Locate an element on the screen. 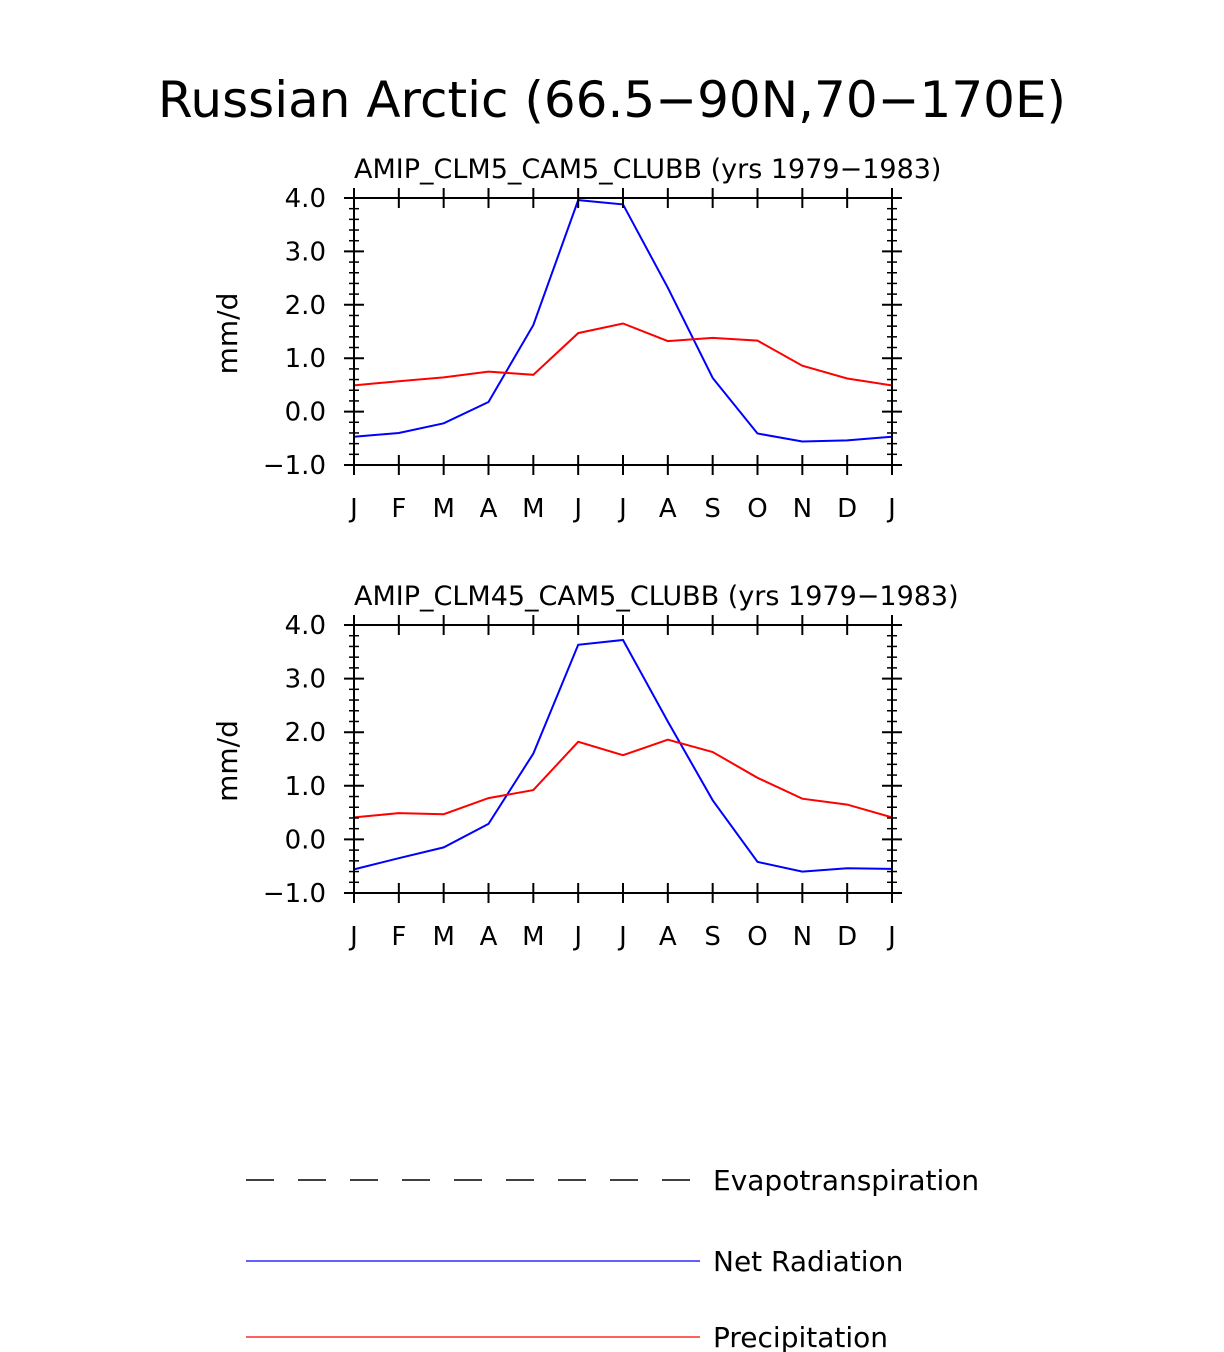  figure-title: Russian Arctic (66.5−90N,70−170E) is located at coordinates (612, 100).